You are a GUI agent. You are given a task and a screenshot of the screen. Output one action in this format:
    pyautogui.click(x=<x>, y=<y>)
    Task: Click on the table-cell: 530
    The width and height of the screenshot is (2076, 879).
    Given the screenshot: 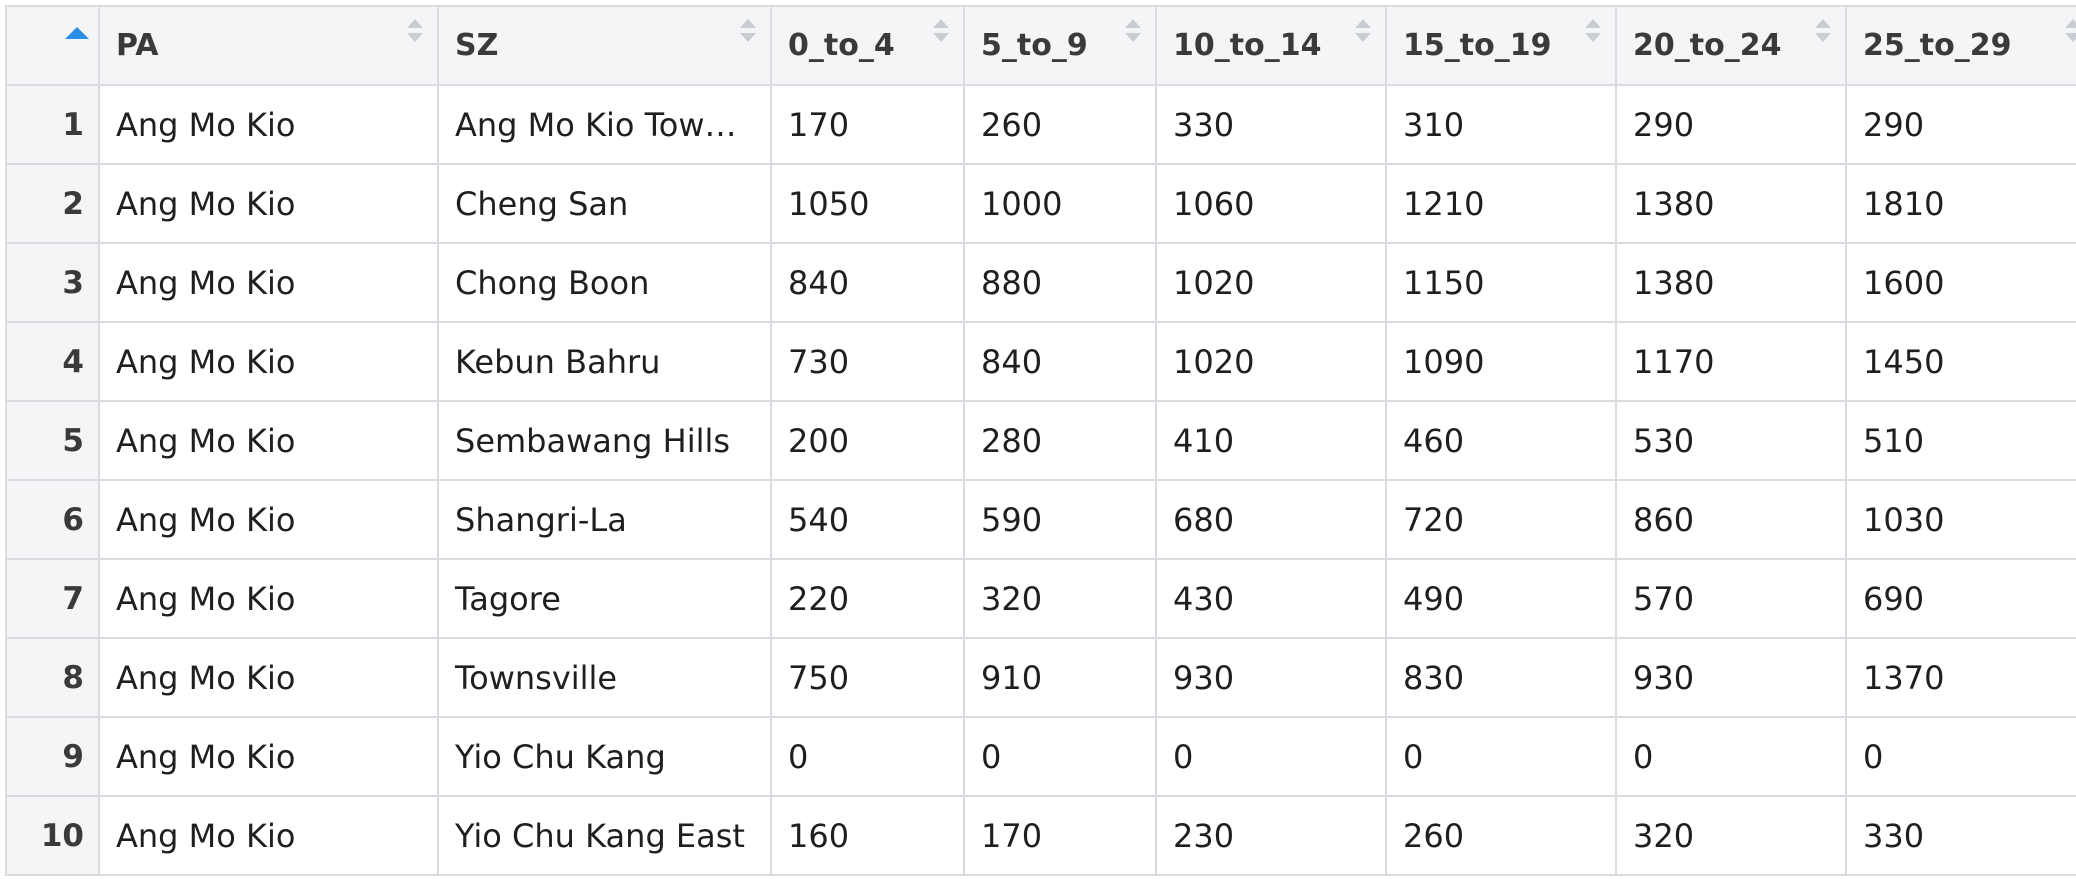 What is the action you would take?
    pyautogui.click(x=1731, y=440)
    